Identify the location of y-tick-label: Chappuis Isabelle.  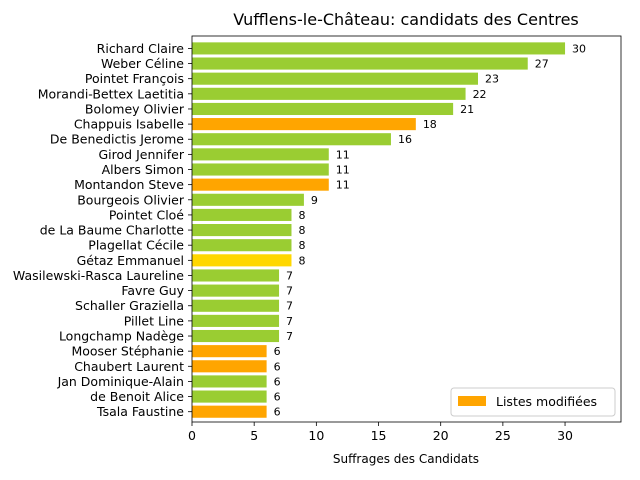
(129, 124).